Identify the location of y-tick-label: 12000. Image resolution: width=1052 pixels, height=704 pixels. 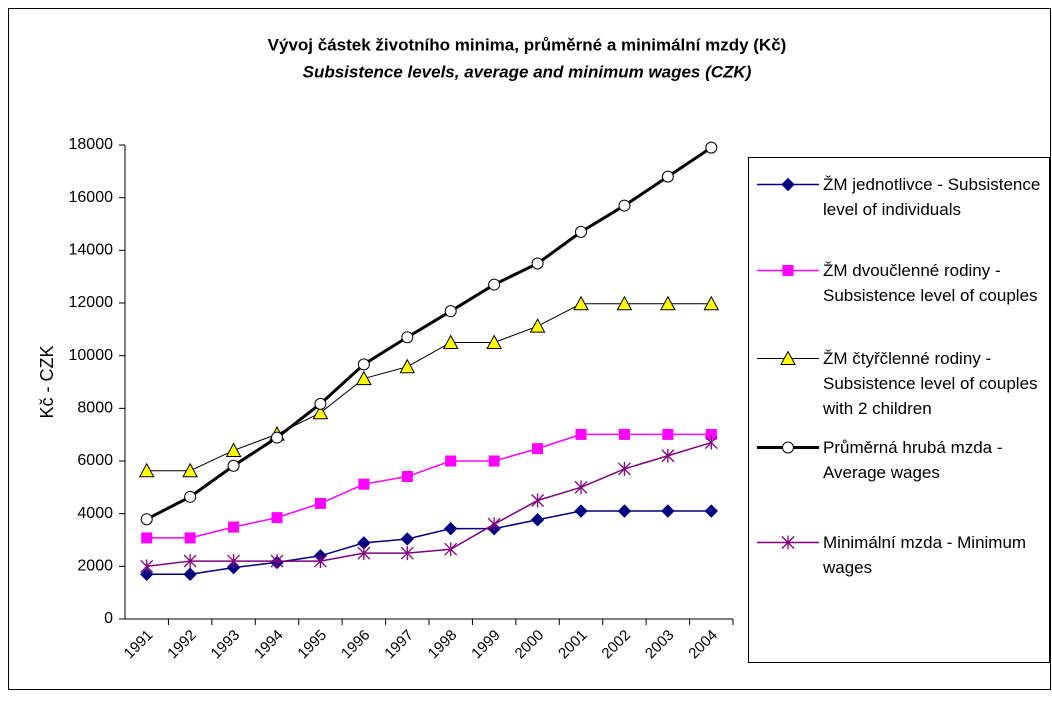
(91, 302).